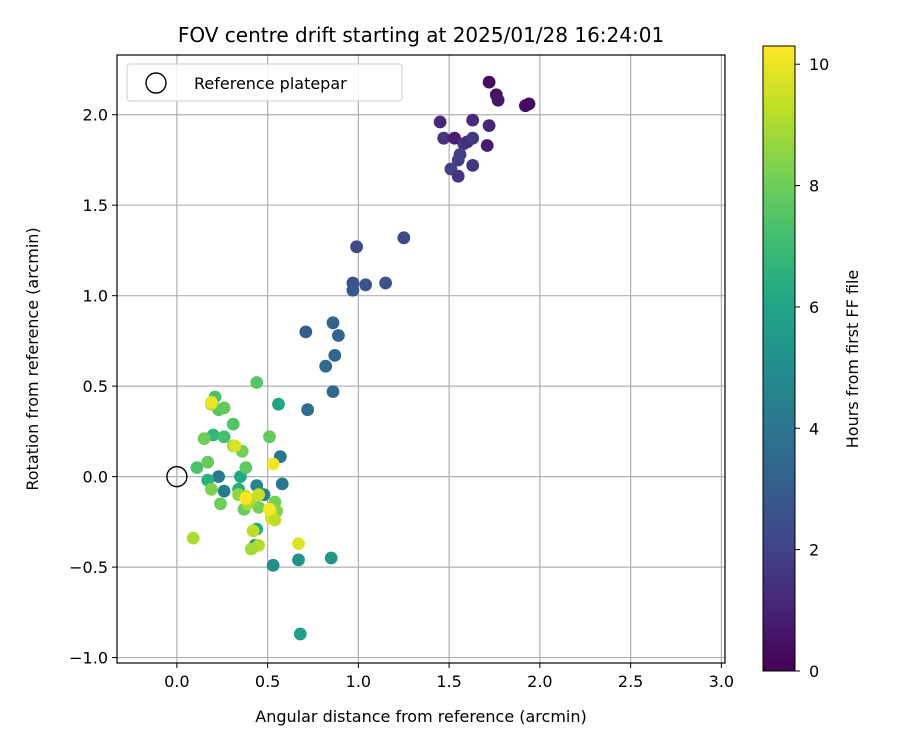 The height and width of the screenshot is (750, 900). I want to click on x-axis-ticks: 0.0 0.5 1.0 1.5 2.0 2.5 3.0, so click(449, 677).